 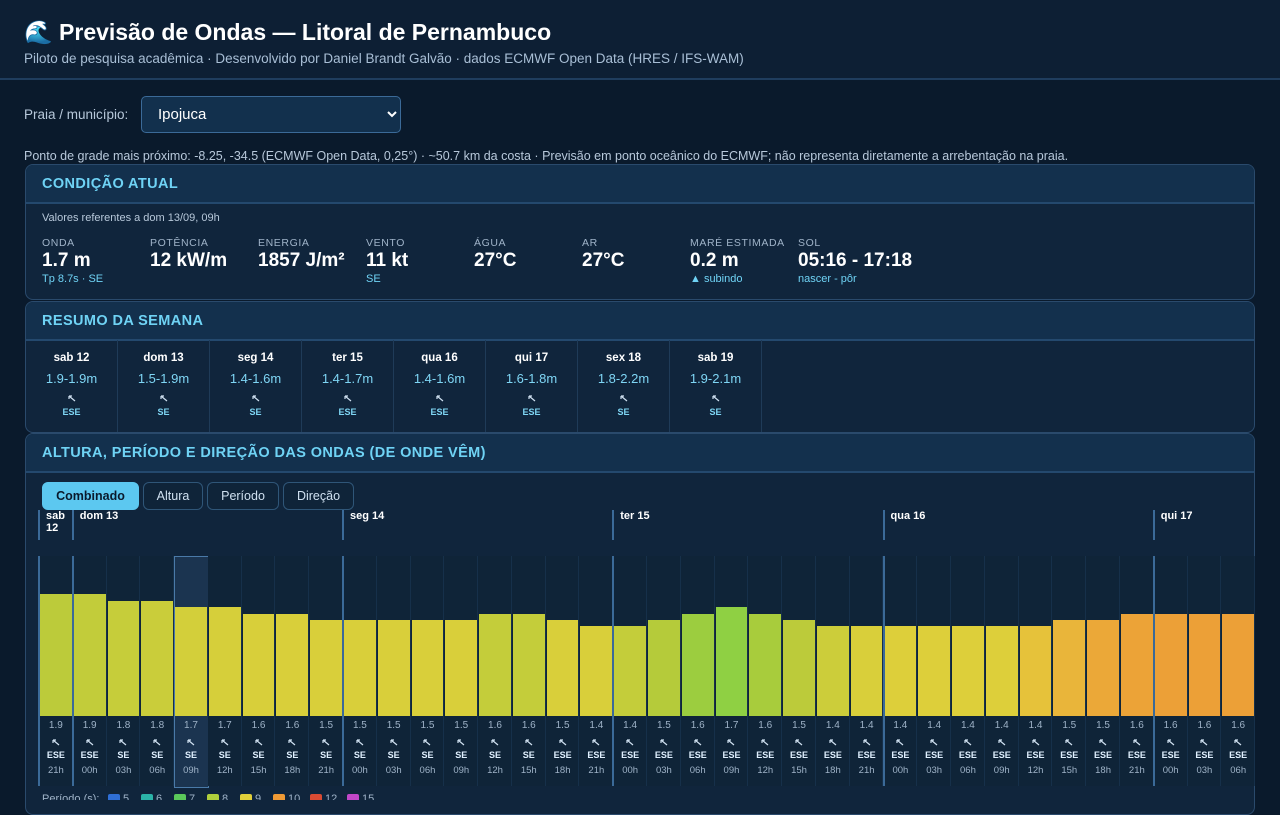 What do you see at coordinates (90, 496) in the screenshot?
I see `chart-tab: Combinado` at bounding box center [90, 496].